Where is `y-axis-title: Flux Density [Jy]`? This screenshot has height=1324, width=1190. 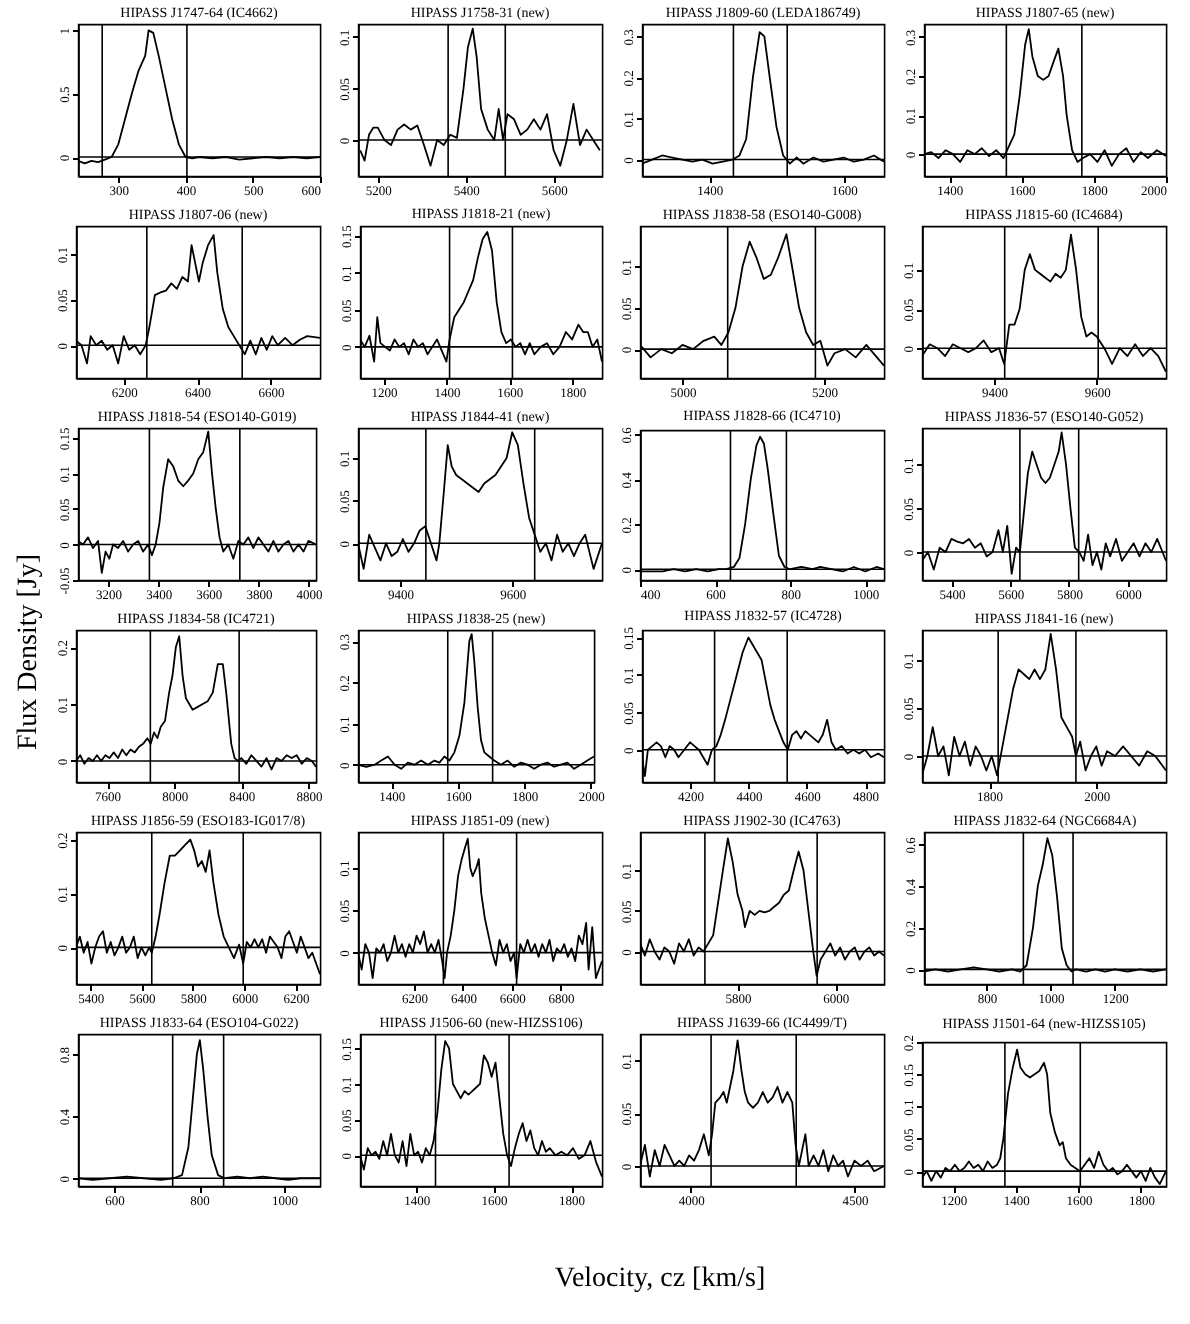 y-axis-title: Flux Density [Jy] is located at coordinates (30, 653).